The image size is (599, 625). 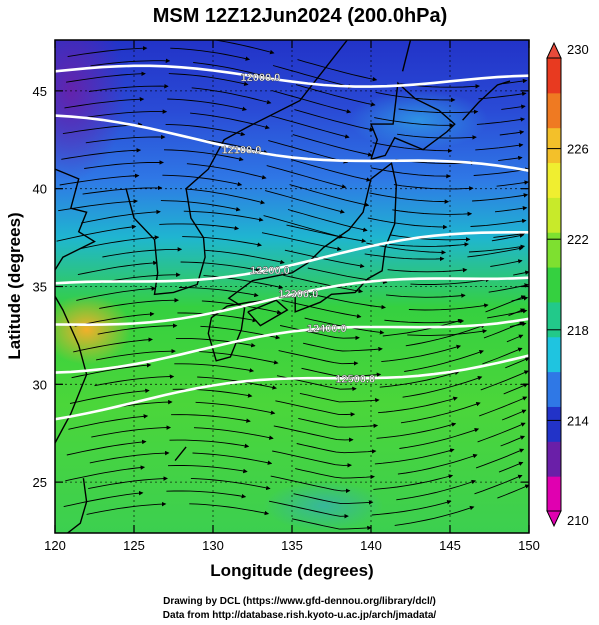 What do you see at coordinates (40, 384) in the screenshot?
I see `y-tick-label: 30` at bounding box center [40, 384].